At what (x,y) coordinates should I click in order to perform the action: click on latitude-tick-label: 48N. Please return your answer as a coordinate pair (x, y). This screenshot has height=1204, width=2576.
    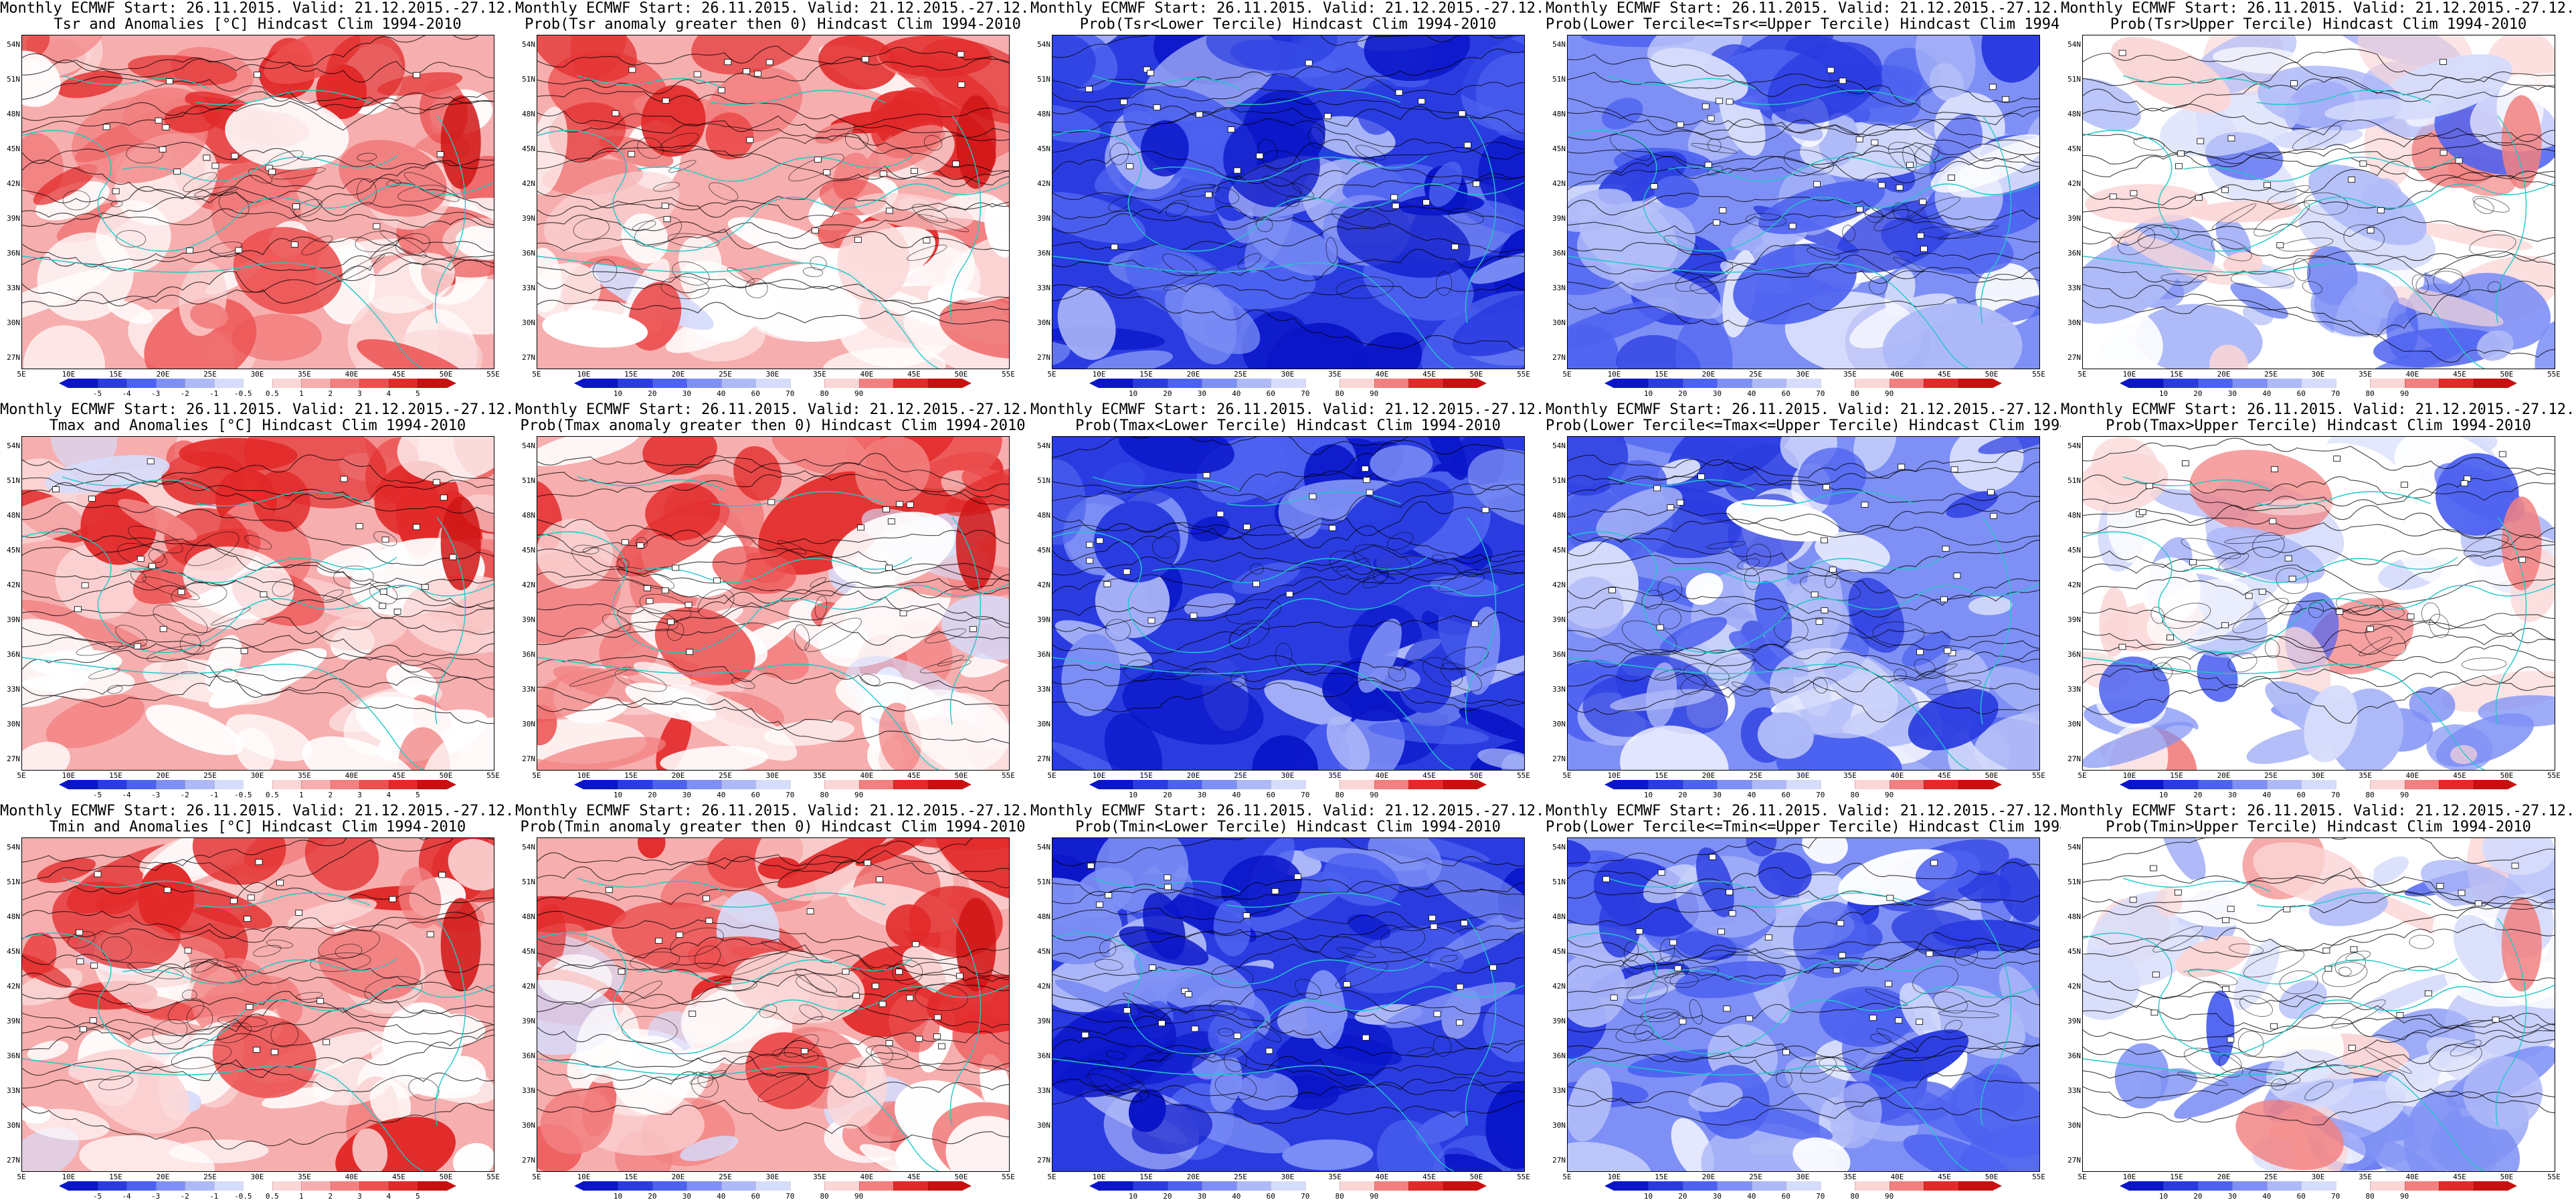
    Looking at the image, I should click on (13, 916).